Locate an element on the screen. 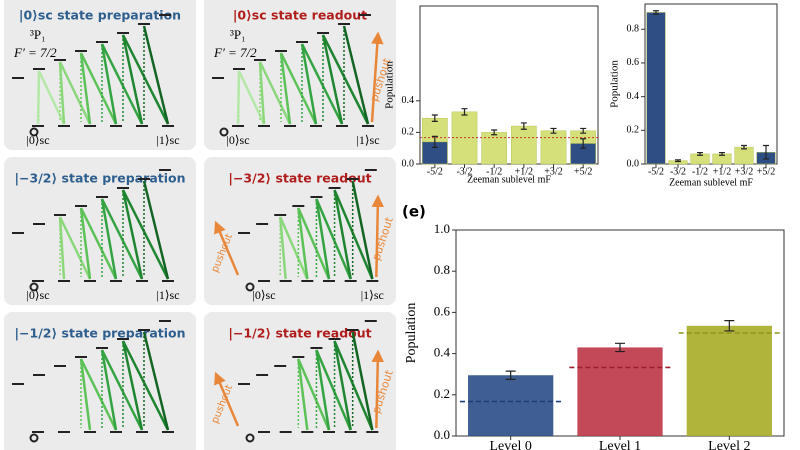 This screenshot has width=800, height=450. x-axis-label: Zeeman sublevel mF is located at coordinates (509, 179).